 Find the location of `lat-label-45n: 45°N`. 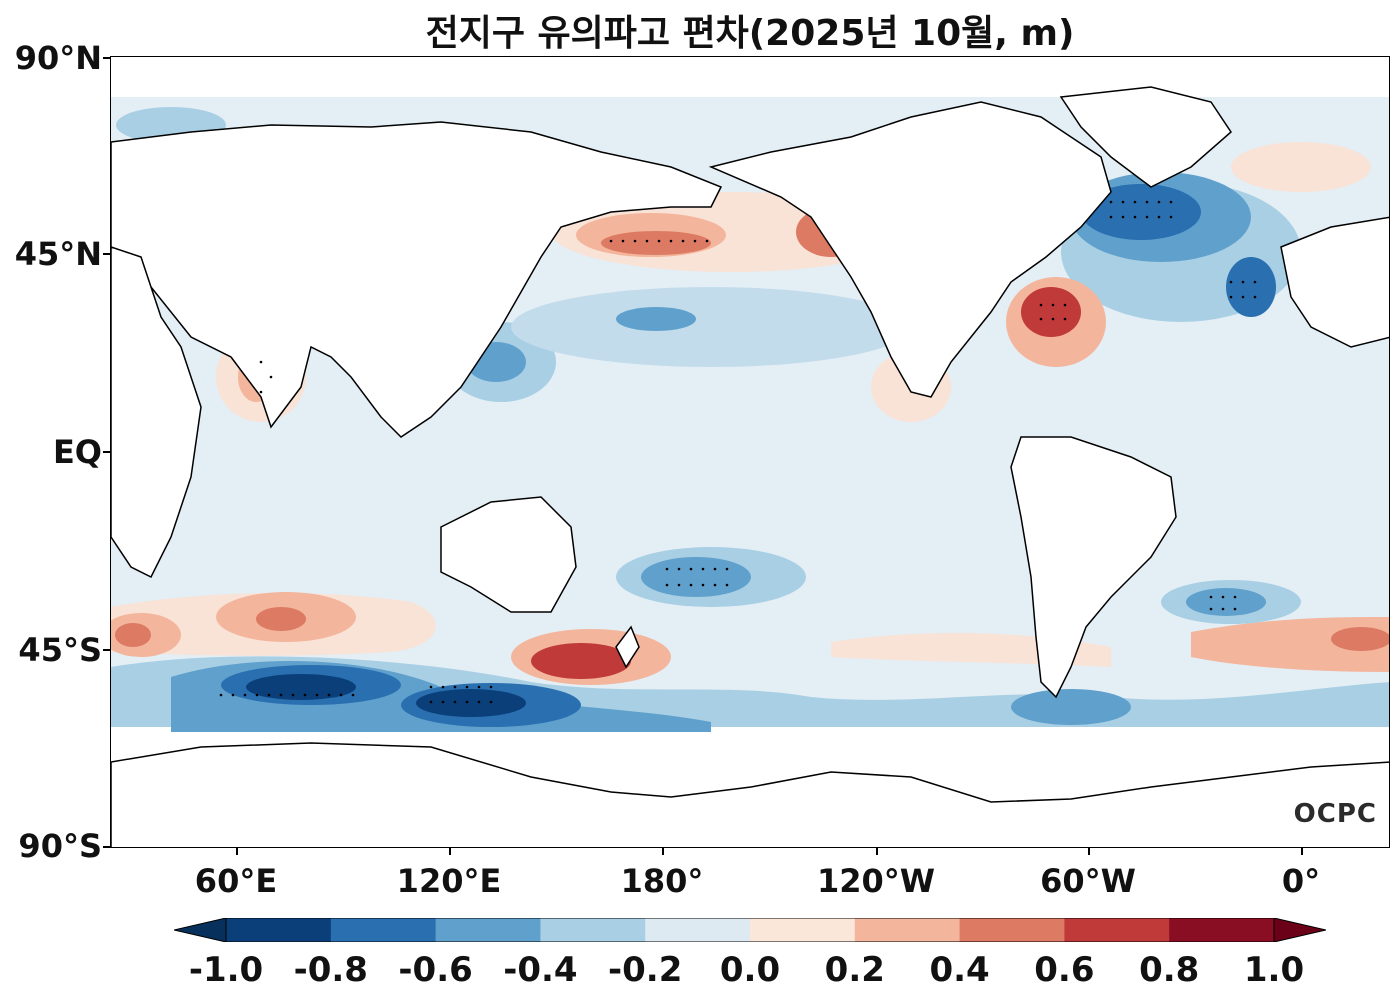

lat-label-45n: 45°N is located at coordinates (58, 254).